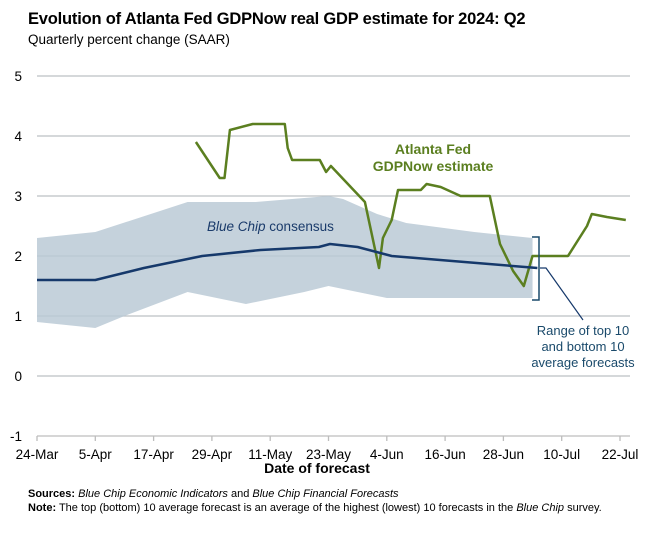 This screenshot has height=534, width=650. I want to click on y-tick-label: 4, so click(18, 136).